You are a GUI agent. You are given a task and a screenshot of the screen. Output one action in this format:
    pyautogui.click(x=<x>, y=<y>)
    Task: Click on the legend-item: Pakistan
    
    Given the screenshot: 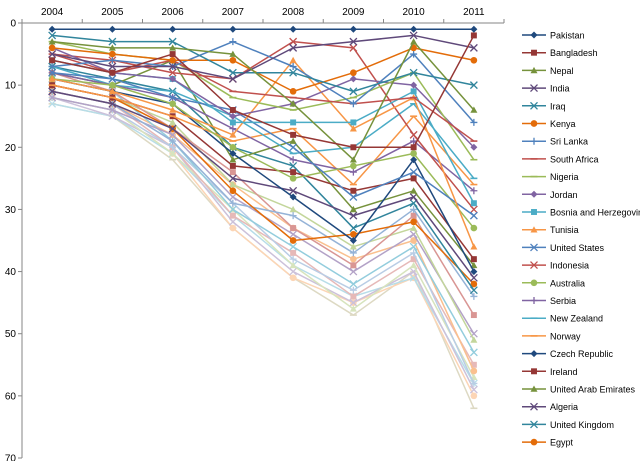 What is the action you would take?
    pyautogui.click(x=553, y=36)
    